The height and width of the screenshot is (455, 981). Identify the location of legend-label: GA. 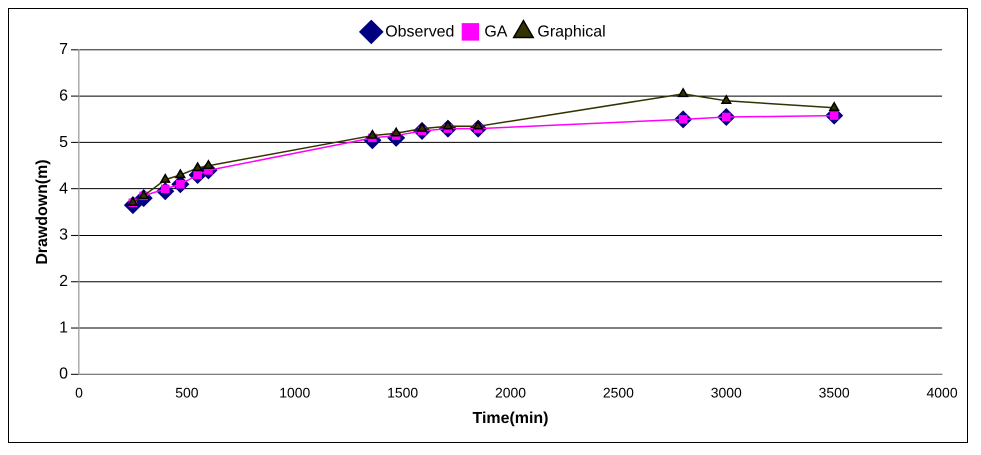
(496, 31).